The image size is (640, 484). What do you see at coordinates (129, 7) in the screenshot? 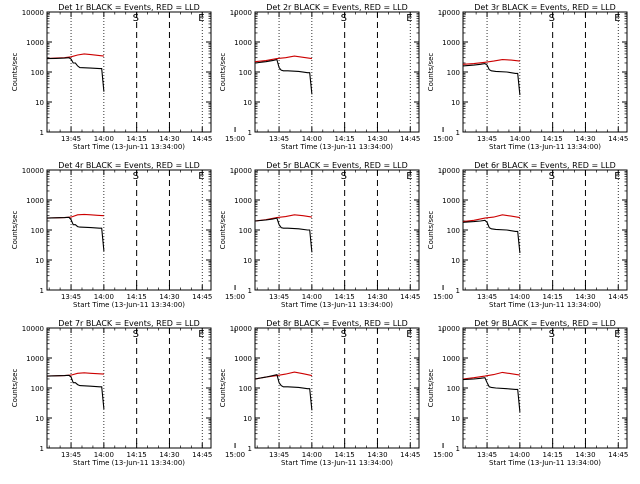
I see `panel-title: Det 1r BLACK = Events, RED = LLD` at bounding box center [129, 7].